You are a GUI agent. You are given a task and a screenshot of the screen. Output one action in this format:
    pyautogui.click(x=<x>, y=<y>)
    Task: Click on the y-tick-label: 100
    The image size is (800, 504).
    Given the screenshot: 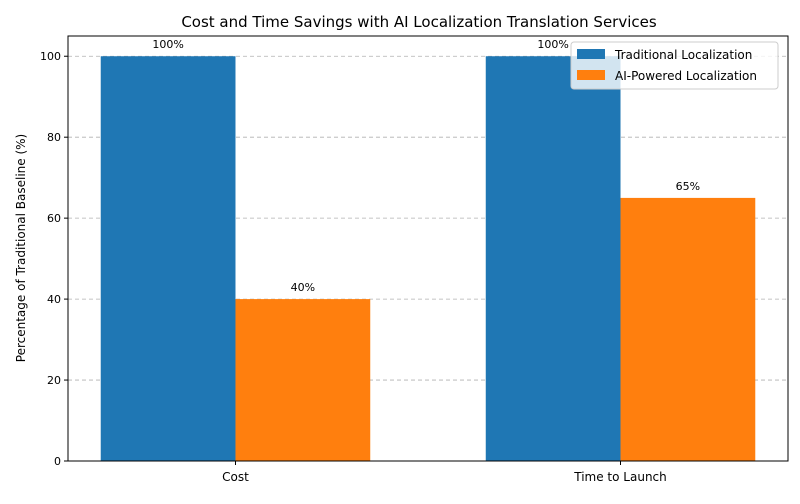 What is the action you would take?
    pyautogui.click(x=50, y=56)
    